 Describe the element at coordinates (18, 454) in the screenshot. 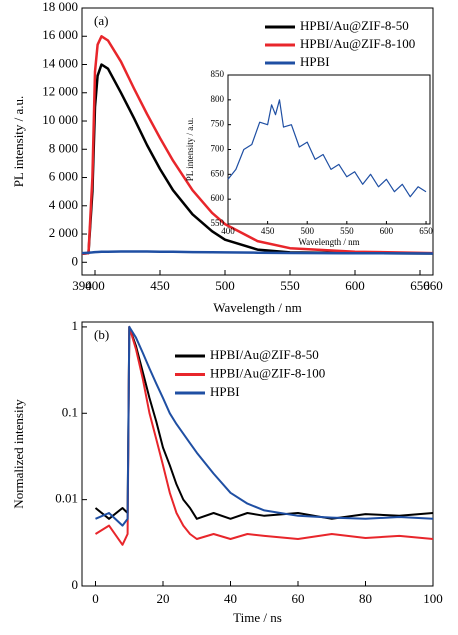

I see `y-axis-title: Normalized intensity` at that location.